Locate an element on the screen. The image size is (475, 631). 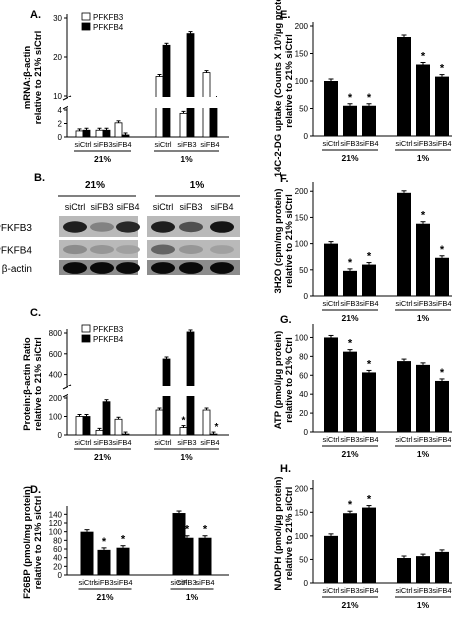
blot-lane-label: siFB3 is located at coordinates (101, 207).